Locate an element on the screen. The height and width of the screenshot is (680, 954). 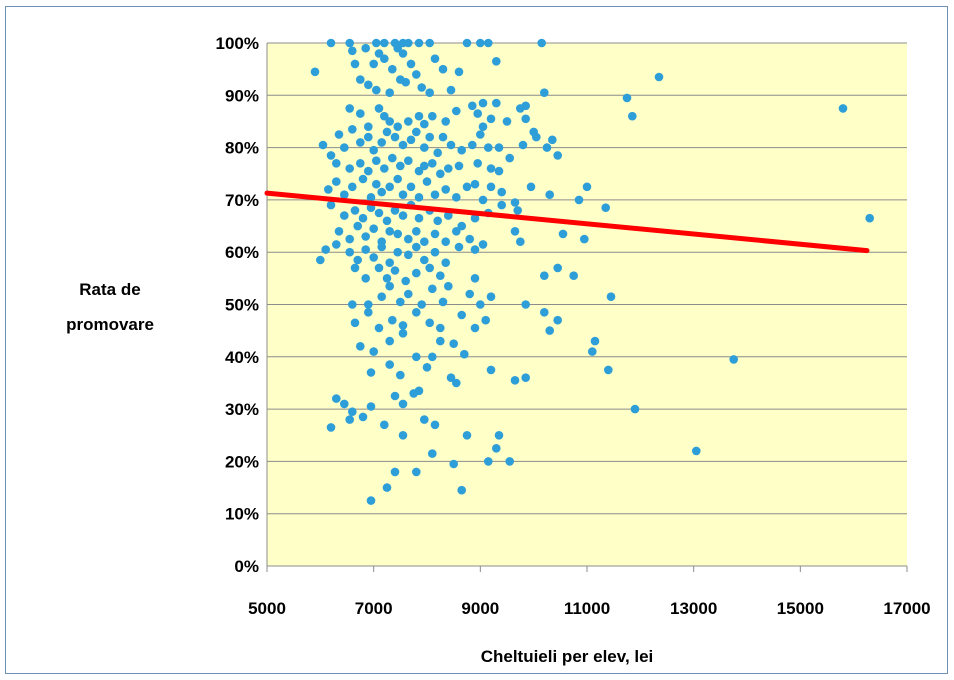
y-tick-label: 0% is located at coordinates (246, 566).